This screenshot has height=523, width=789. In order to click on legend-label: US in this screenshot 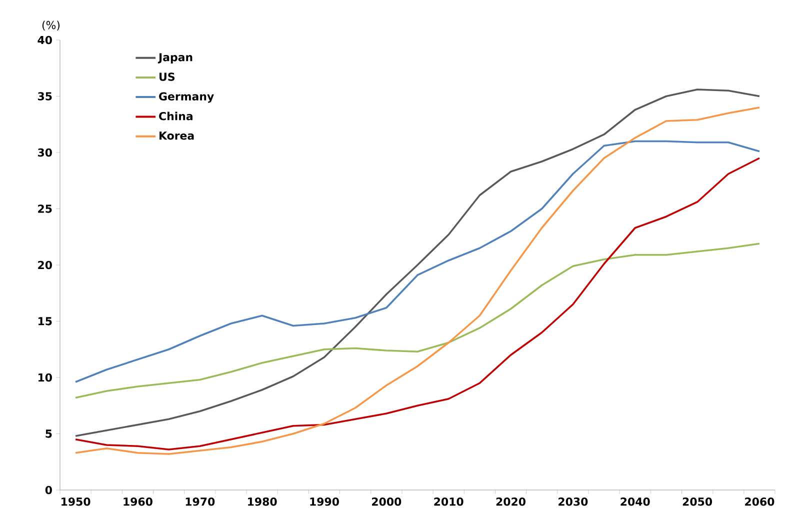, I will do `click(167, 76)`.